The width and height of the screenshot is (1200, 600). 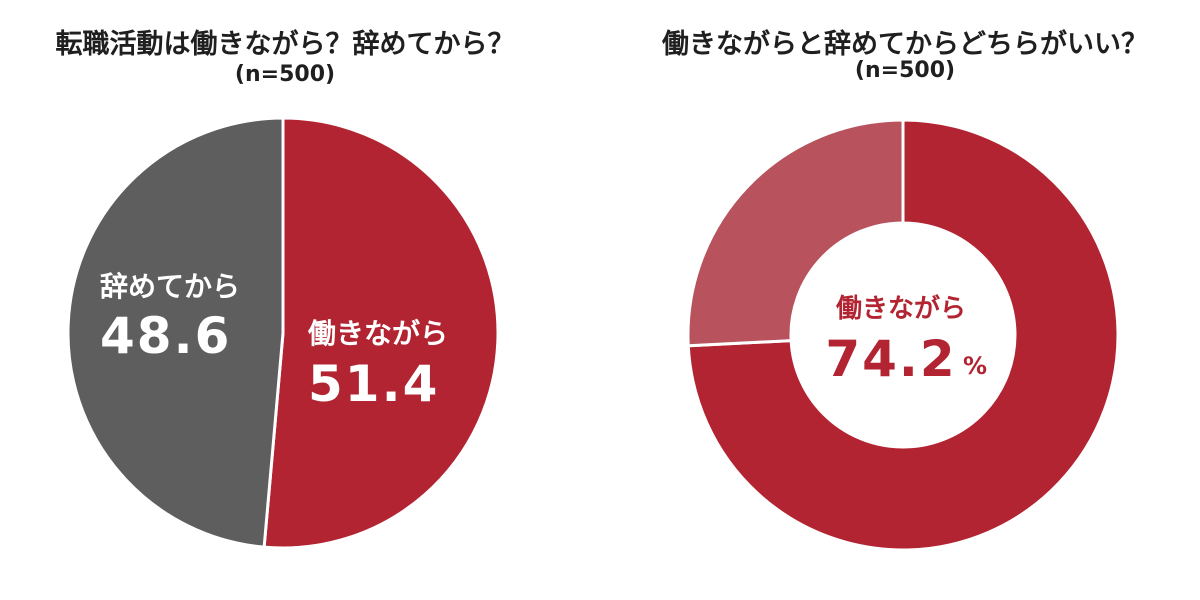 I want to click on slice-value-label: 48.6, so click(x=165, y=336).